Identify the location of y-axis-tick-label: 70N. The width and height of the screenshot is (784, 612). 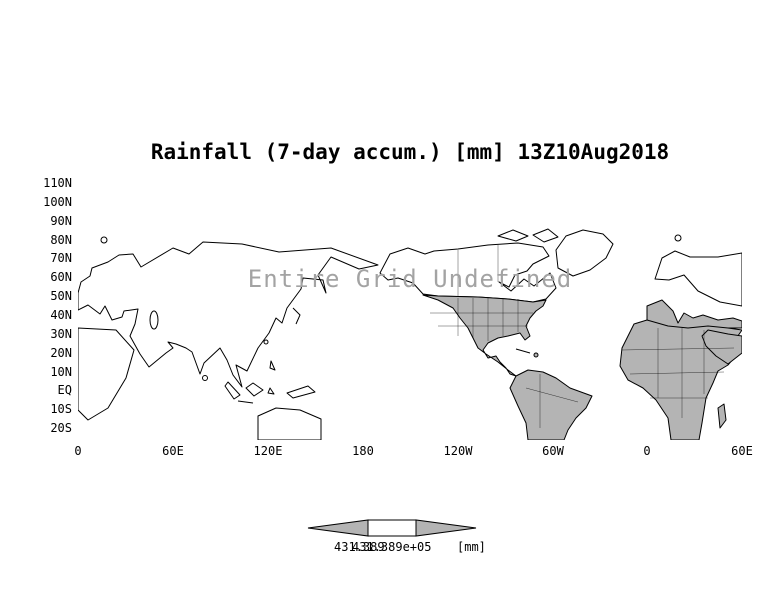
(61, 258).